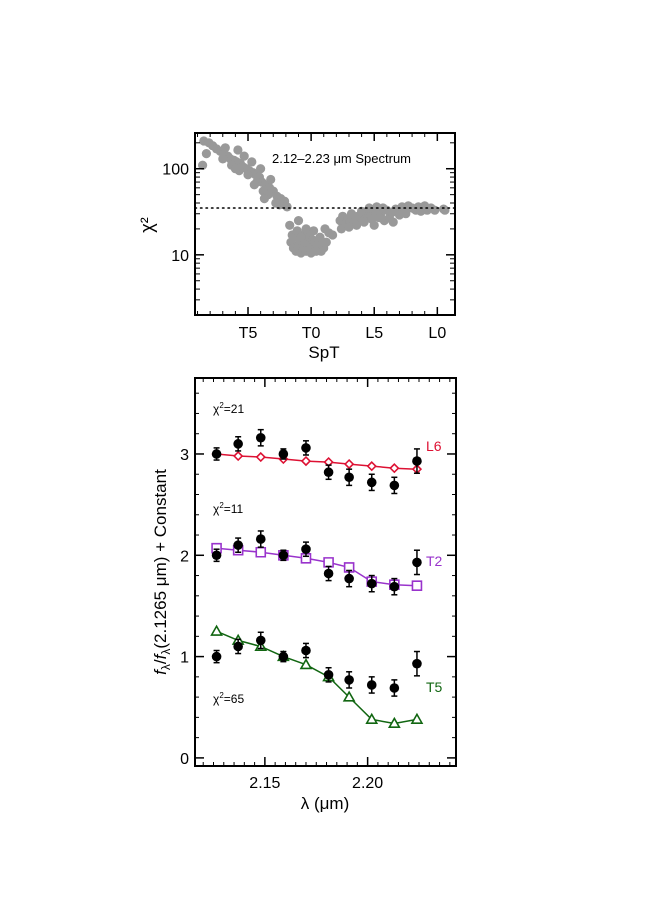  Describe the element at coordinates (323, 352) in the screenshot. I see `top-x-axis-label: SpT` at that location.